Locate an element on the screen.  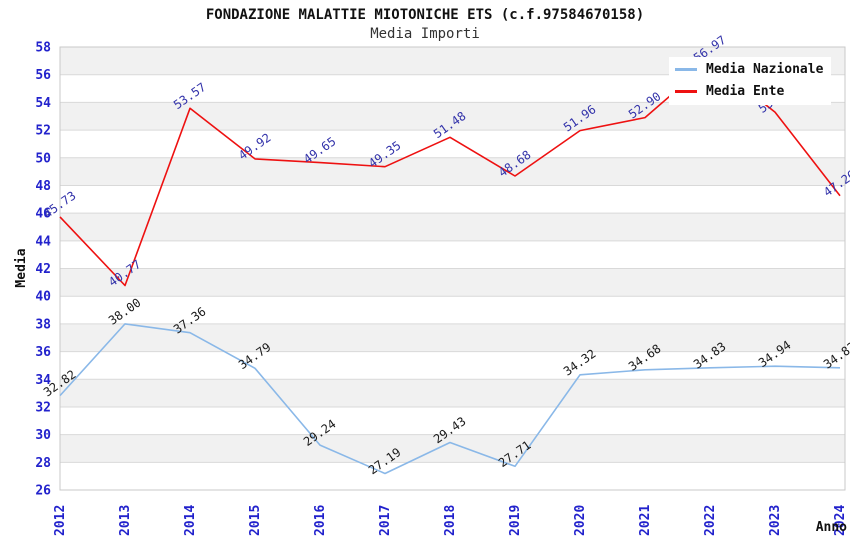
legend-label: Media Nazionale is located at coordinates (765, 69).